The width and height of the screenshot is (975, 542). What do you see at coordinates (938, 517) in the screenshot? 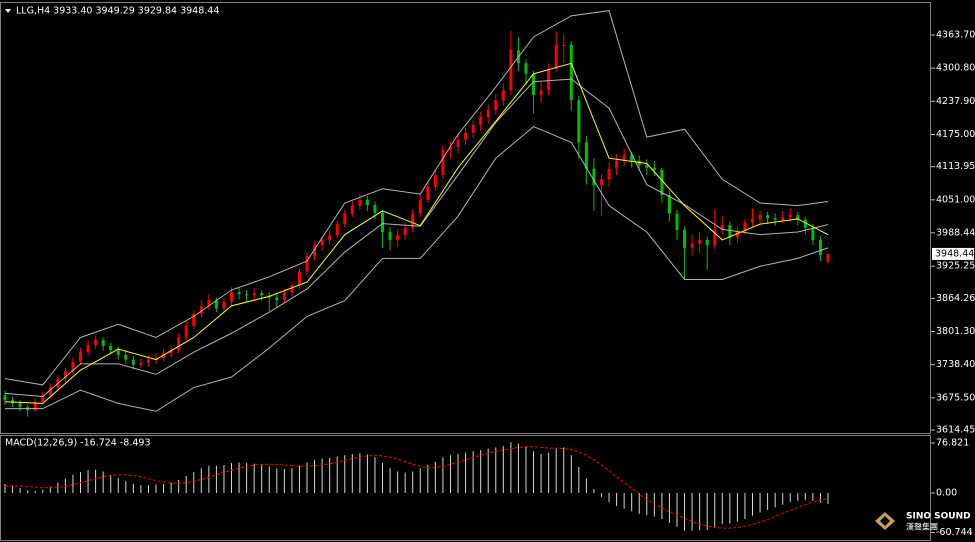
I see `logo-name: SINO SOUND` at bounding box center [938, 517].